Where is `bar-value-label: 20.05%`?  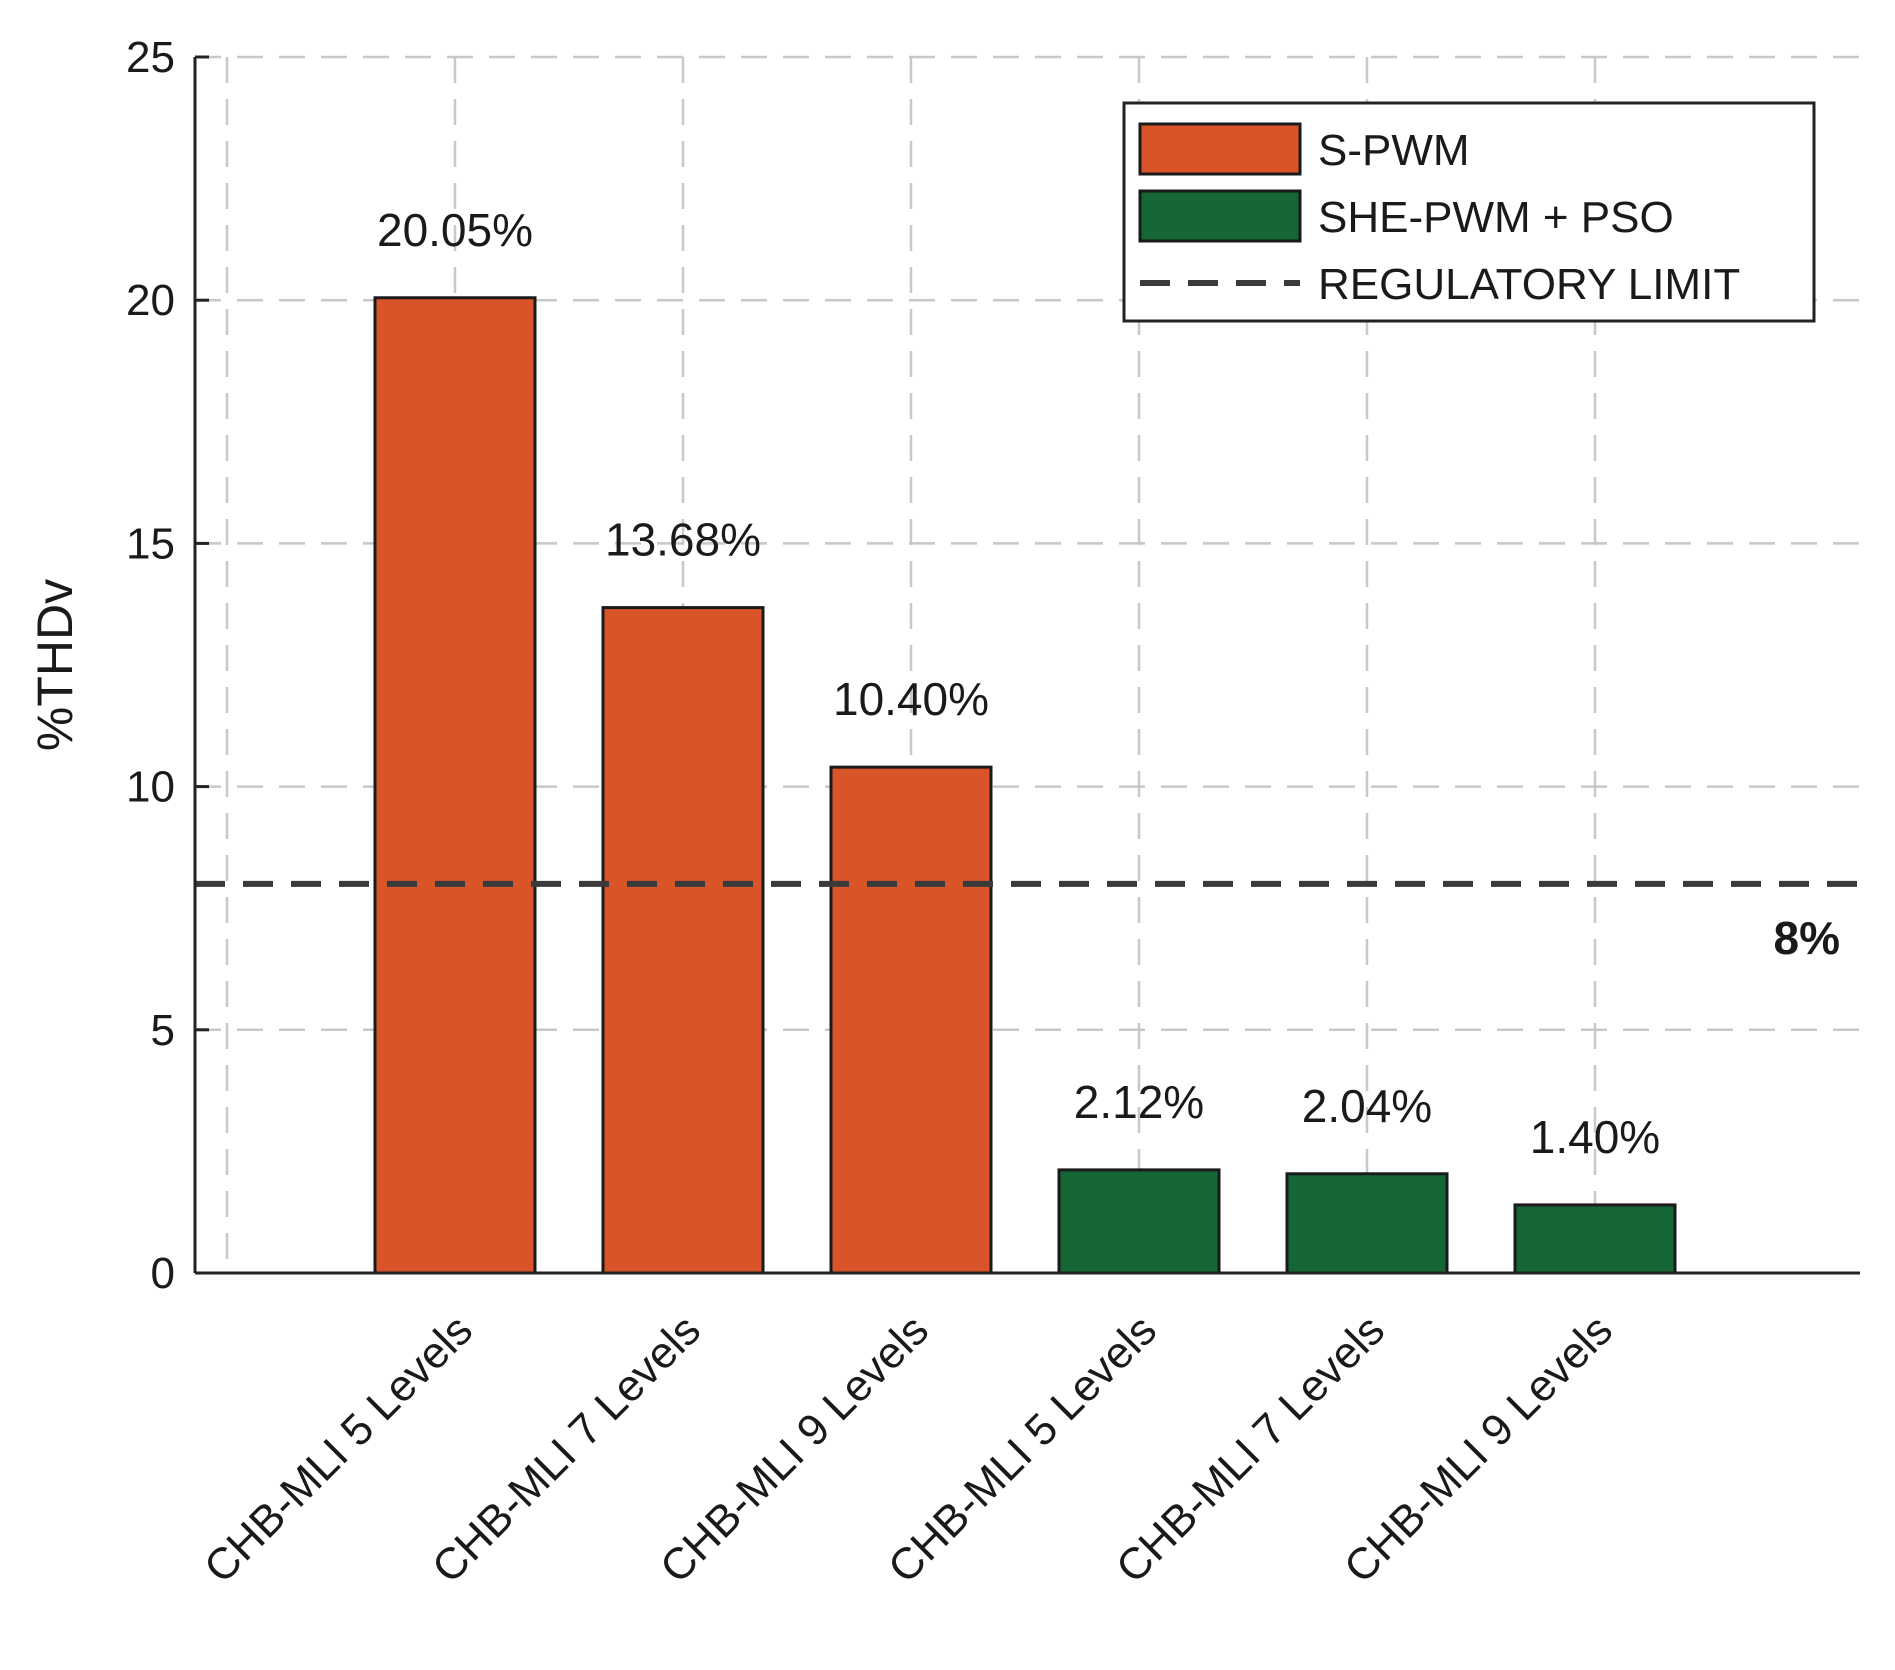
bar-value-label: 20.05% is located at coordinates (455, 230).